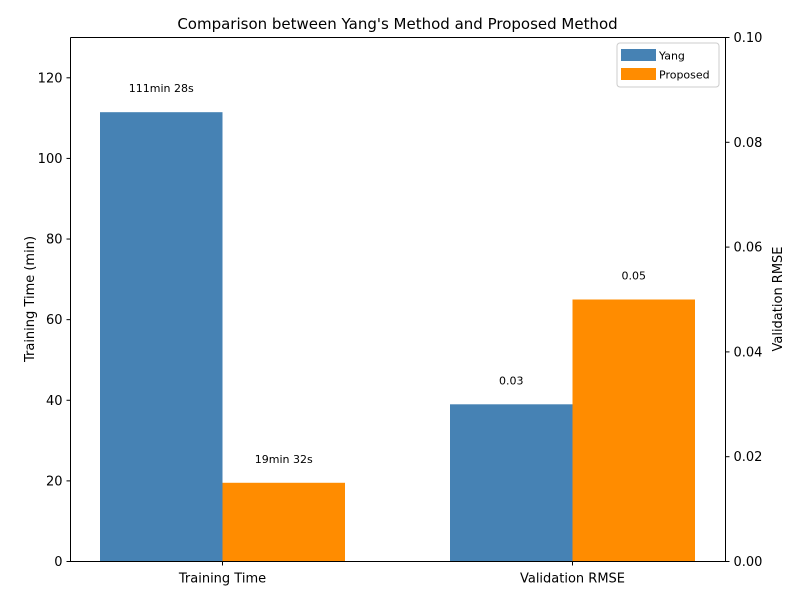  I want to click on left-tick-label: 0, so click(58, 562).